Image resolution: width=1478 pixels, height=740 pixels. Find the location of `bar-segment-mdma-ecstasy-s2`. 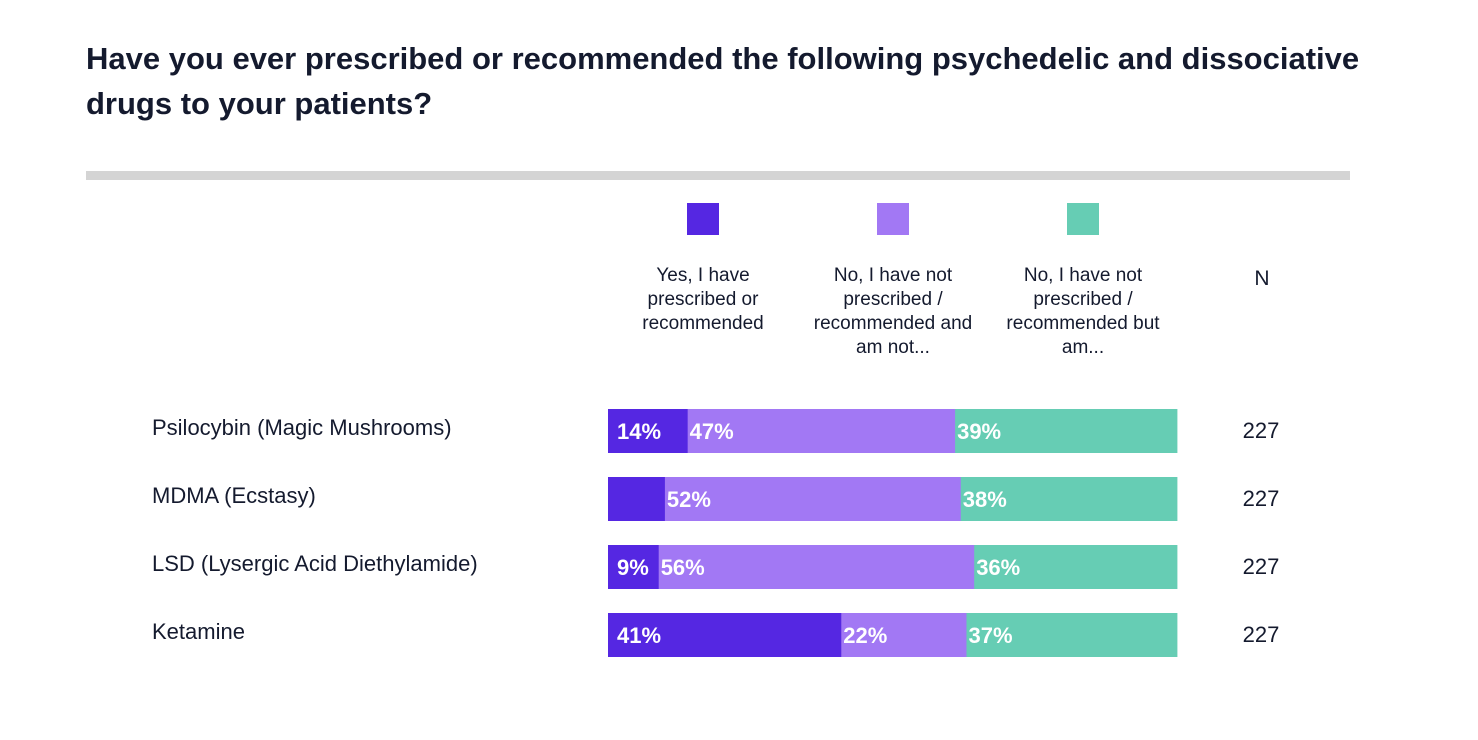

bar-segment-mdma-ecstasy-s2 is located at coordinates (1069, 499).